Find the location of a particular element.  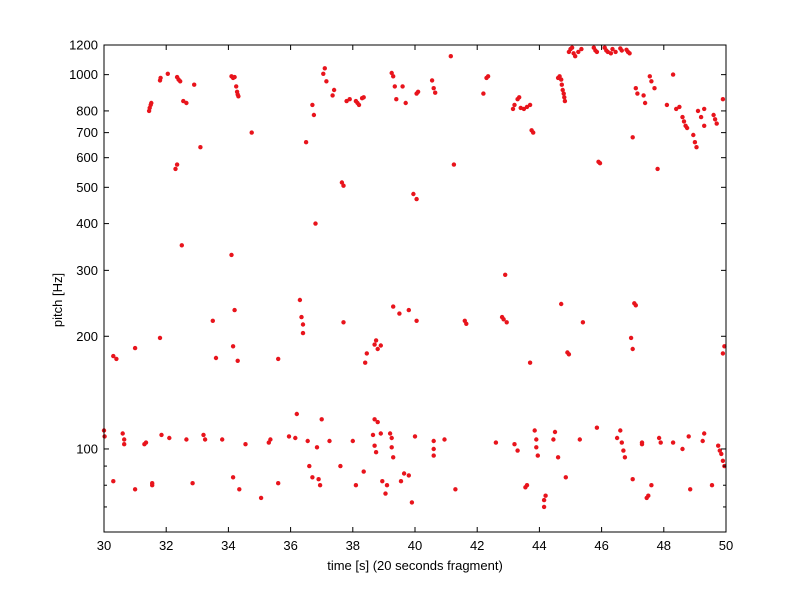

y-tick-label: 600 is located at coordinates (87, 157).